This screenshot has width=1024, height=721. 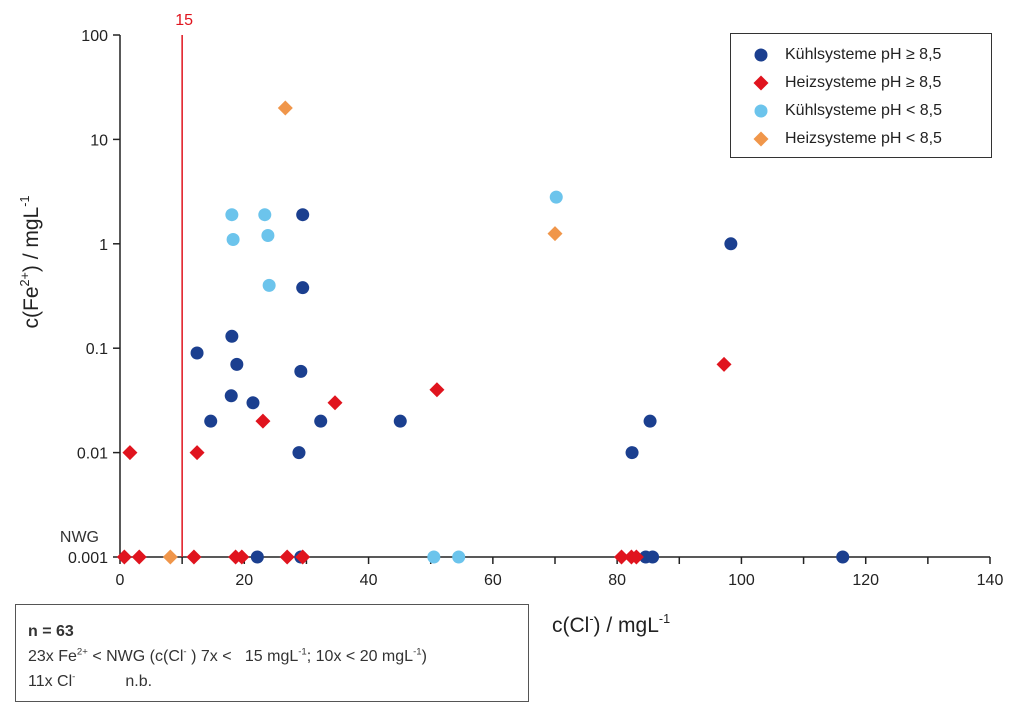 What do you see at coordinates (99, 140) in the screenshot?
I see `y-tick-label: 10` at bounding box center [99, 140].